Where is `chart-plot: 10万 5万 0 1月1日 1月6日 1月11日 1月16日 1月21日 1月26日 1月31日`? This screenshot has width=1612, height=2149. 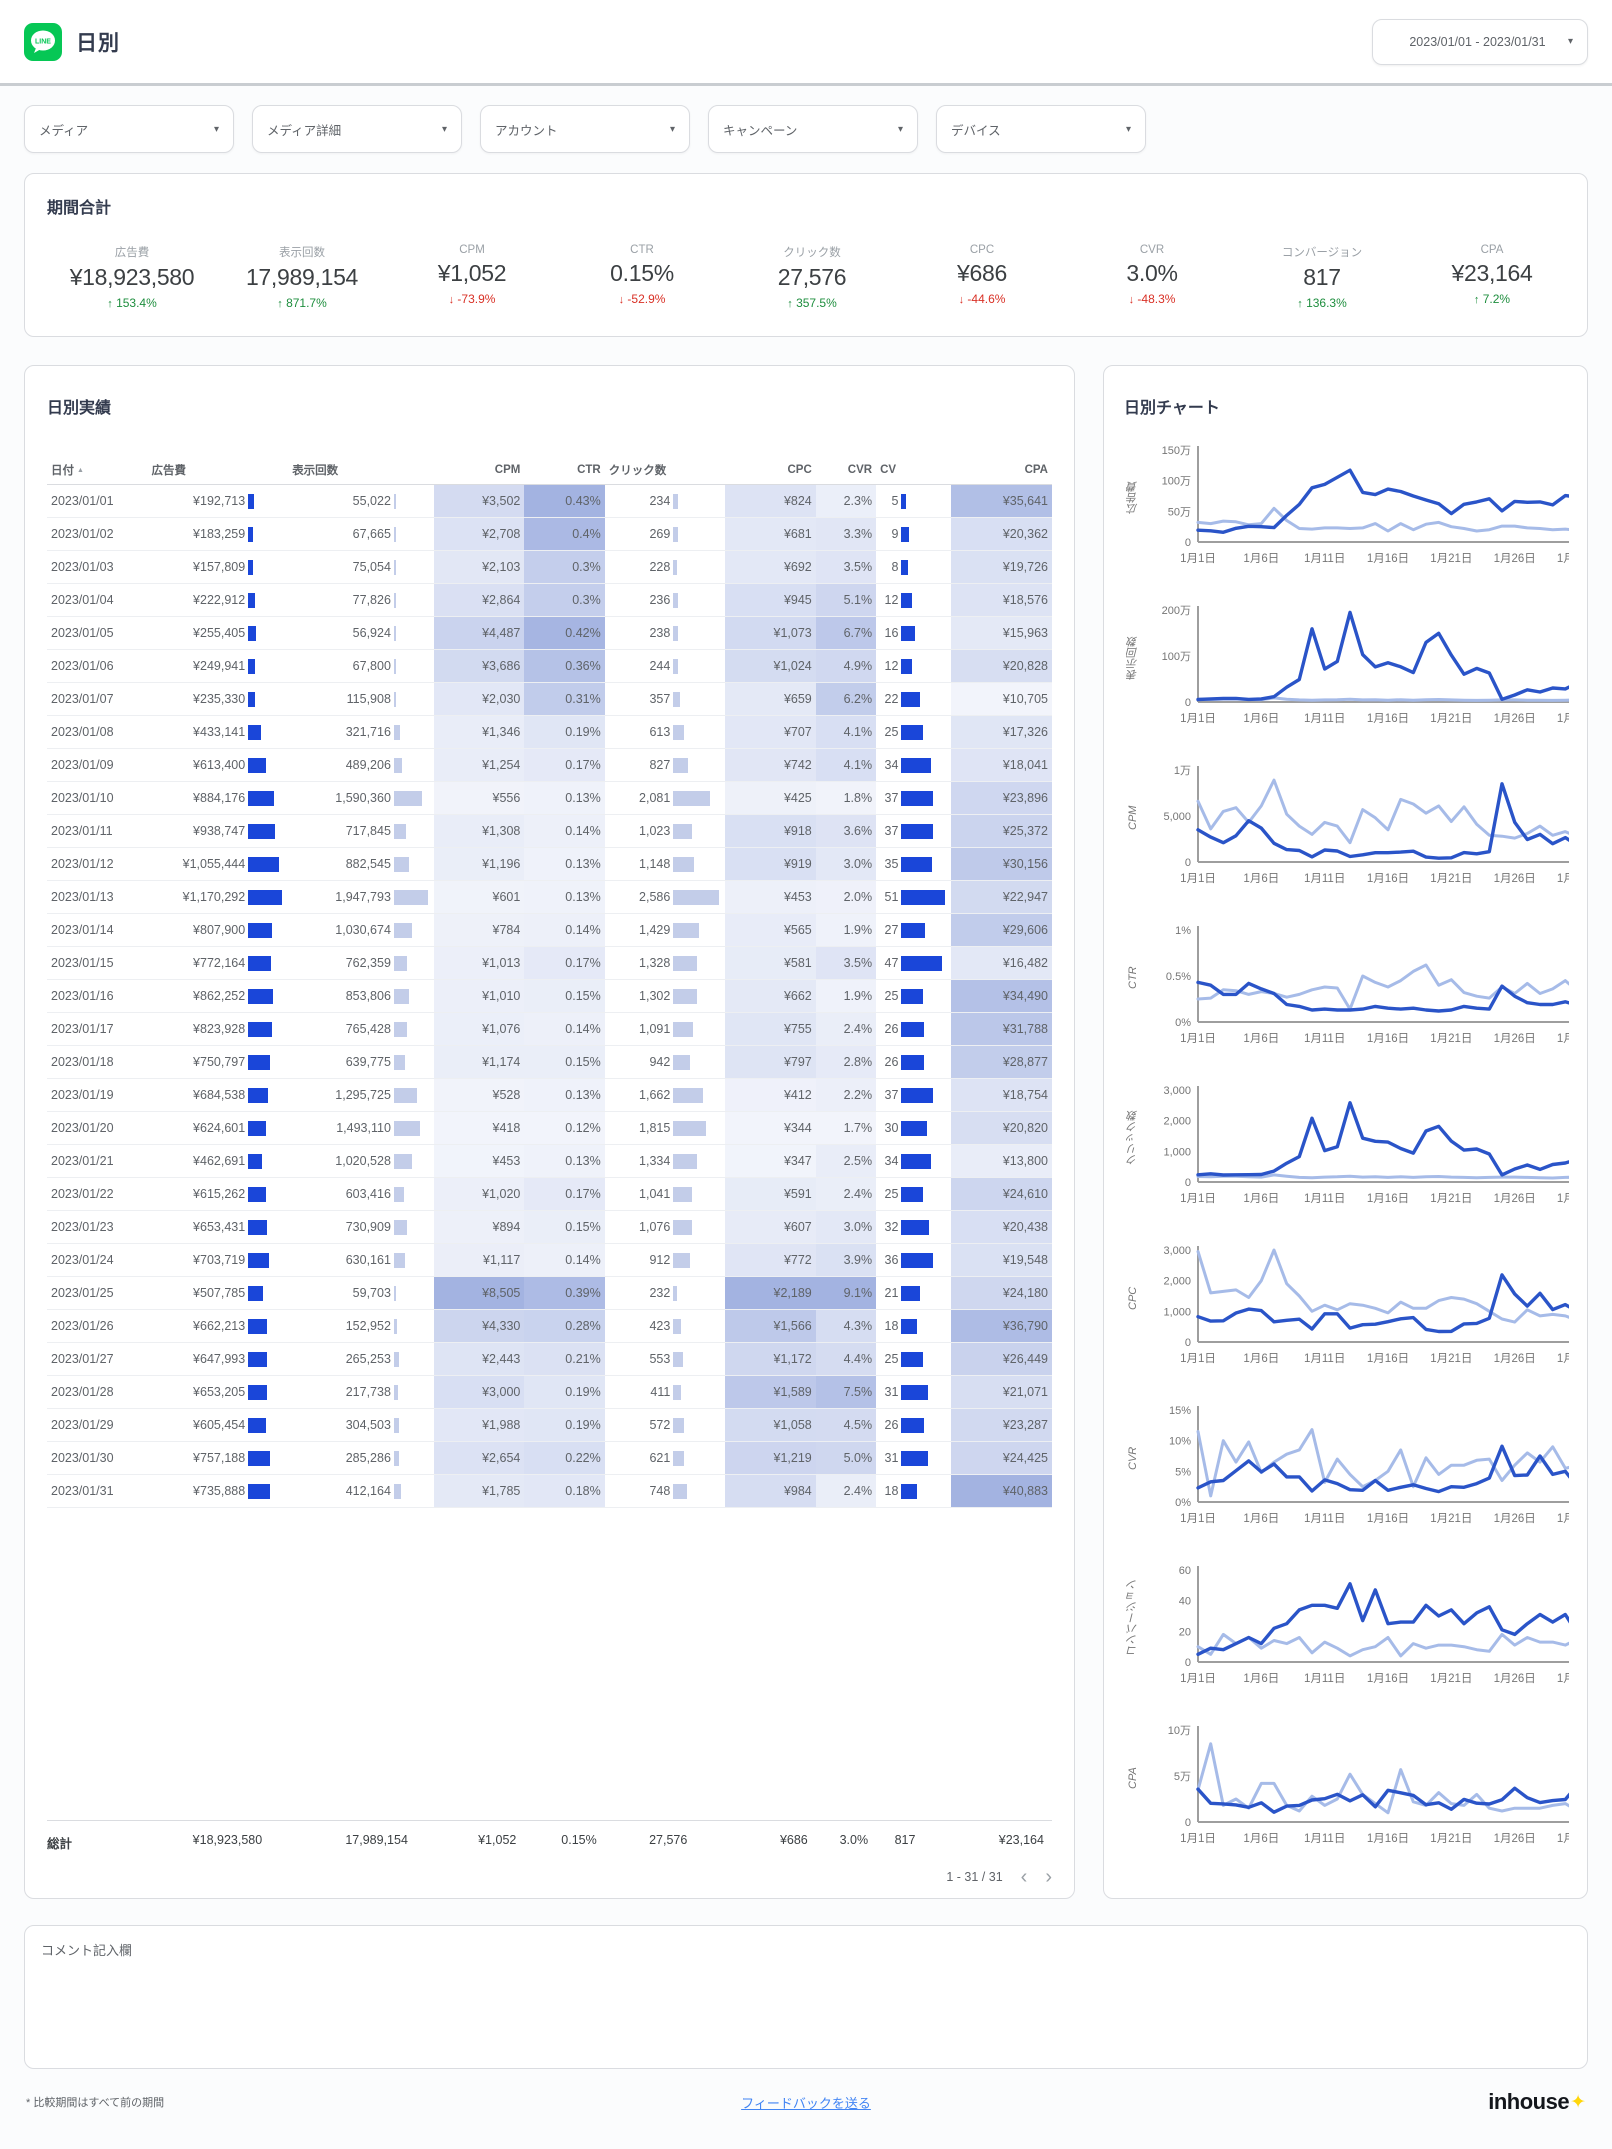
chart-plot: 10万 5万 0 1月1日 1月6日 1月11日 1月16日 1月21日 1月26日 1月31日 is located at coordinates (1368, 1785).